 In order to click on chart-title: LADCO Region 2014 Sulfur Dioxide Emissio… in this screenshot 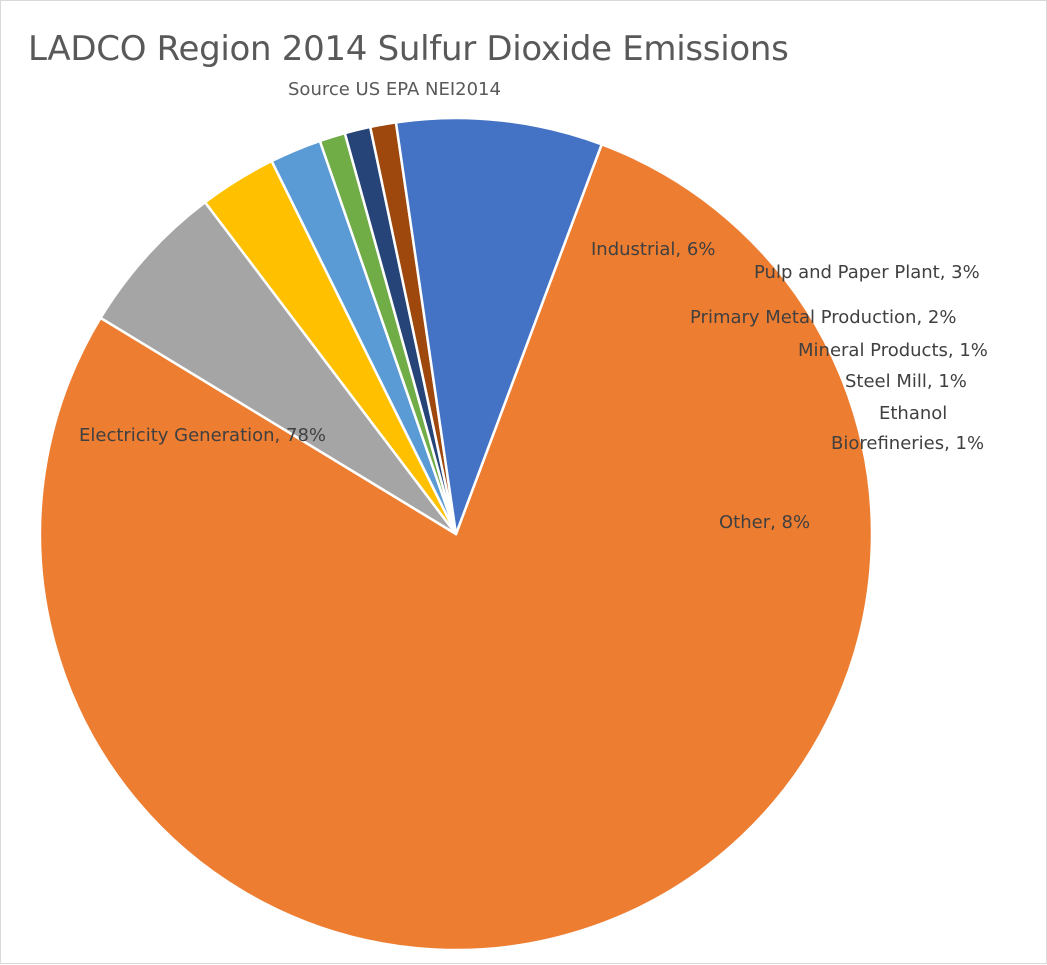, I will do `click(408, 49)`.